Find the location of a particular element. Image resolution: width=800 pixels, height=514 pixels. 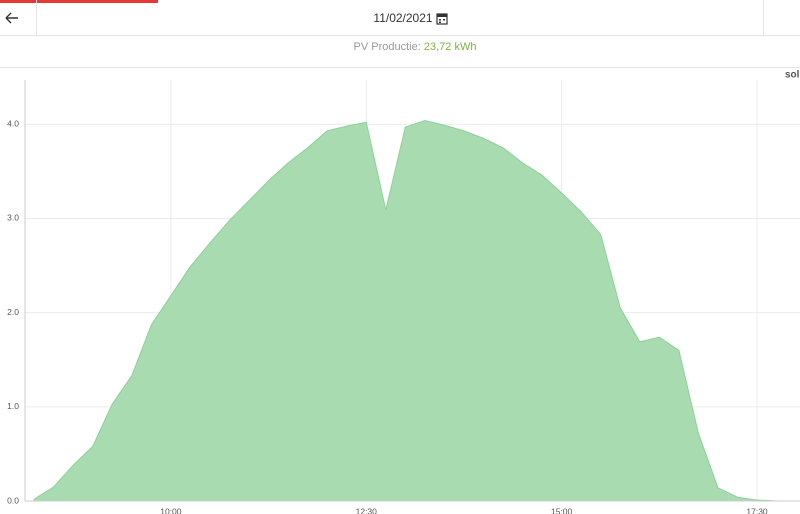

y-tick-label: 1.0 is located at coordinates (13, 406).